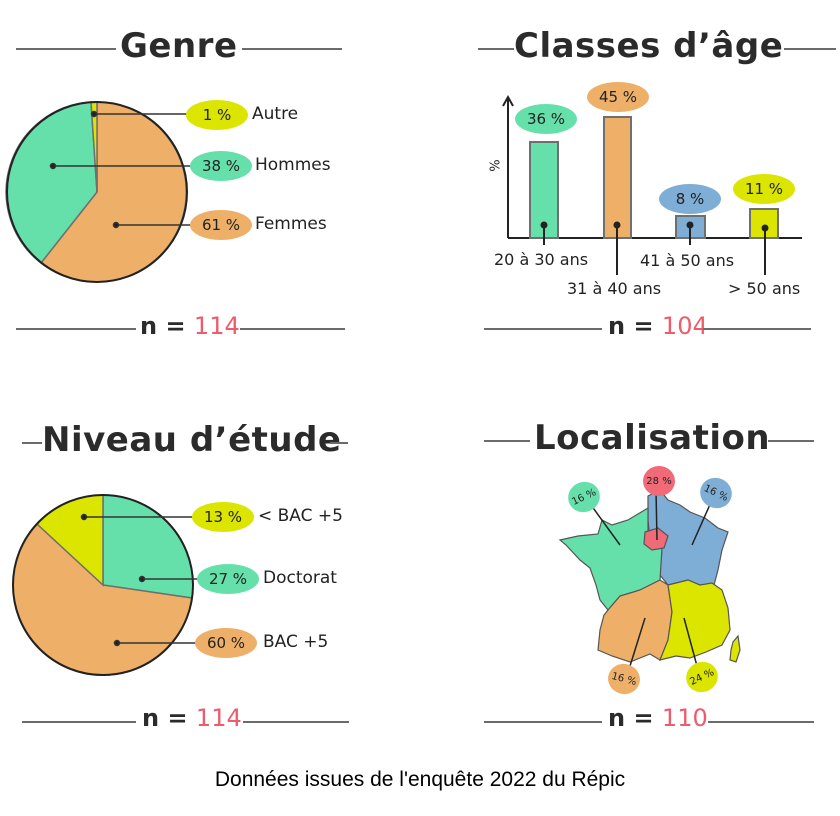 The width and height of the screenshot is (840, 816). I want to click on etude-label-doctorat: Doctorat, so click(300, 578).